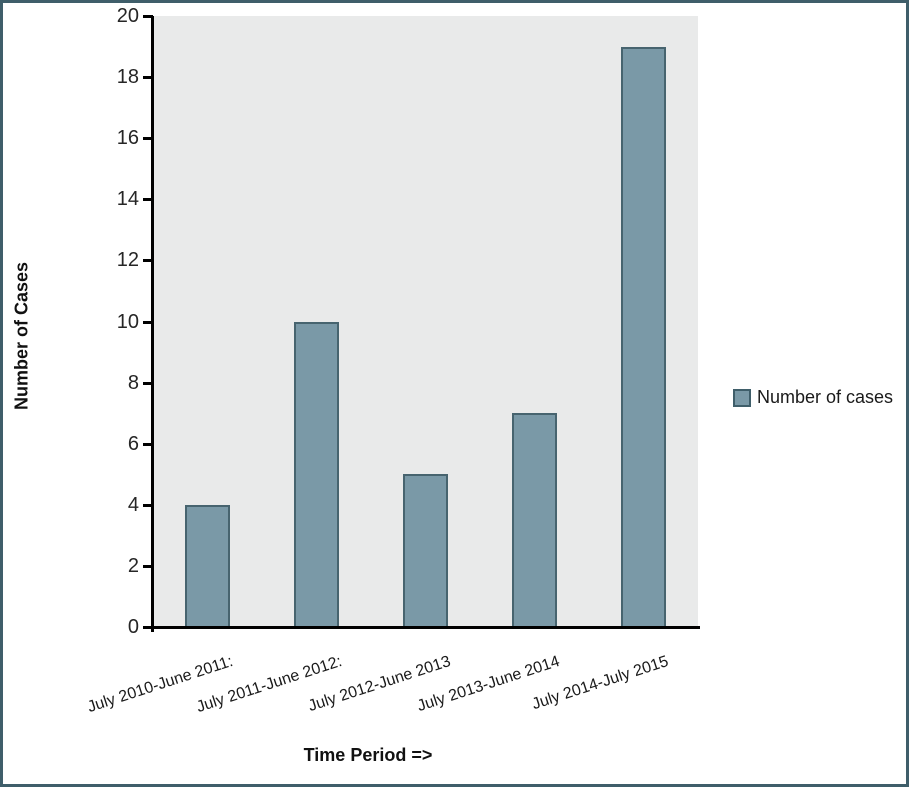 The height and width of the screenshot is (787, 909). Describe the element at coordinates (825, 397) in the screenshot. I see `legend-label: Number of cases` at that location.